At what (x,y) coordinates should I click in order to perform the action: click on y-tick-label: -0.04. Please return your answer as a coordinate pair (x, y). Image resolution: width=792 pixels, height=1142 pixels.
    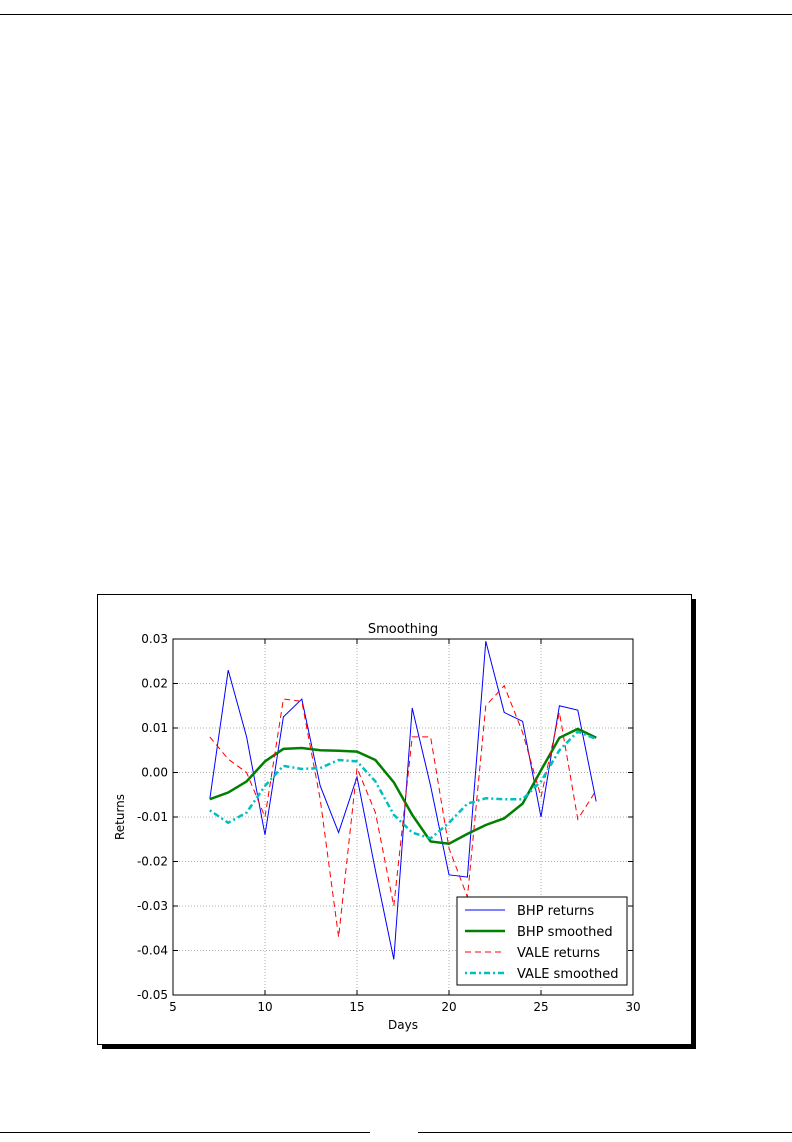
    Looking at the image, I should click on (152, 951).